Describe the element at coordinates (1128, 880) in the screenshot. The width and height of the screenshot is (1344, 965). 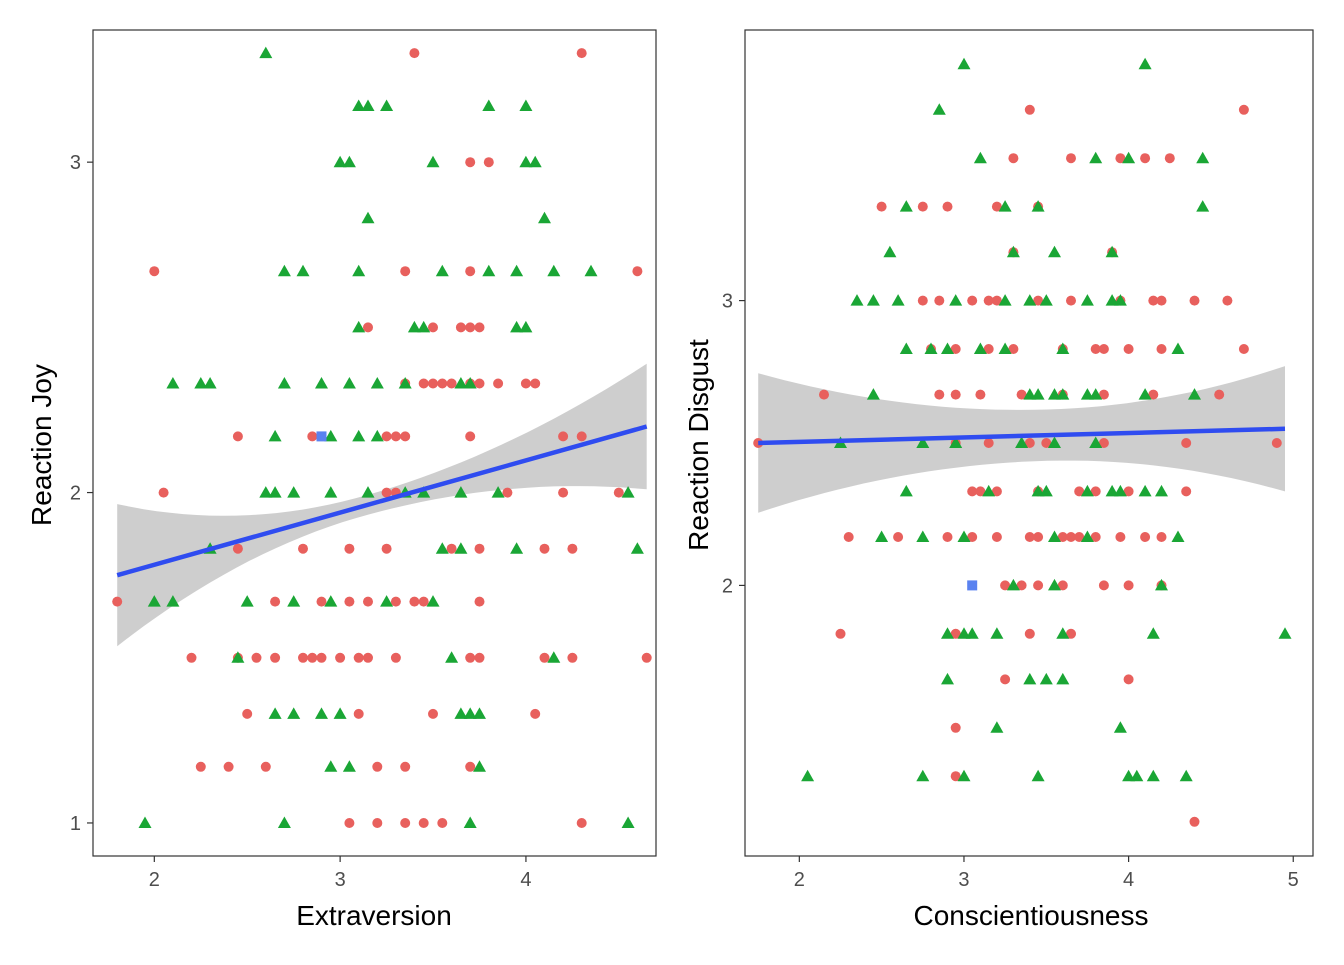
I see `x-tick-label: 4` at that location.